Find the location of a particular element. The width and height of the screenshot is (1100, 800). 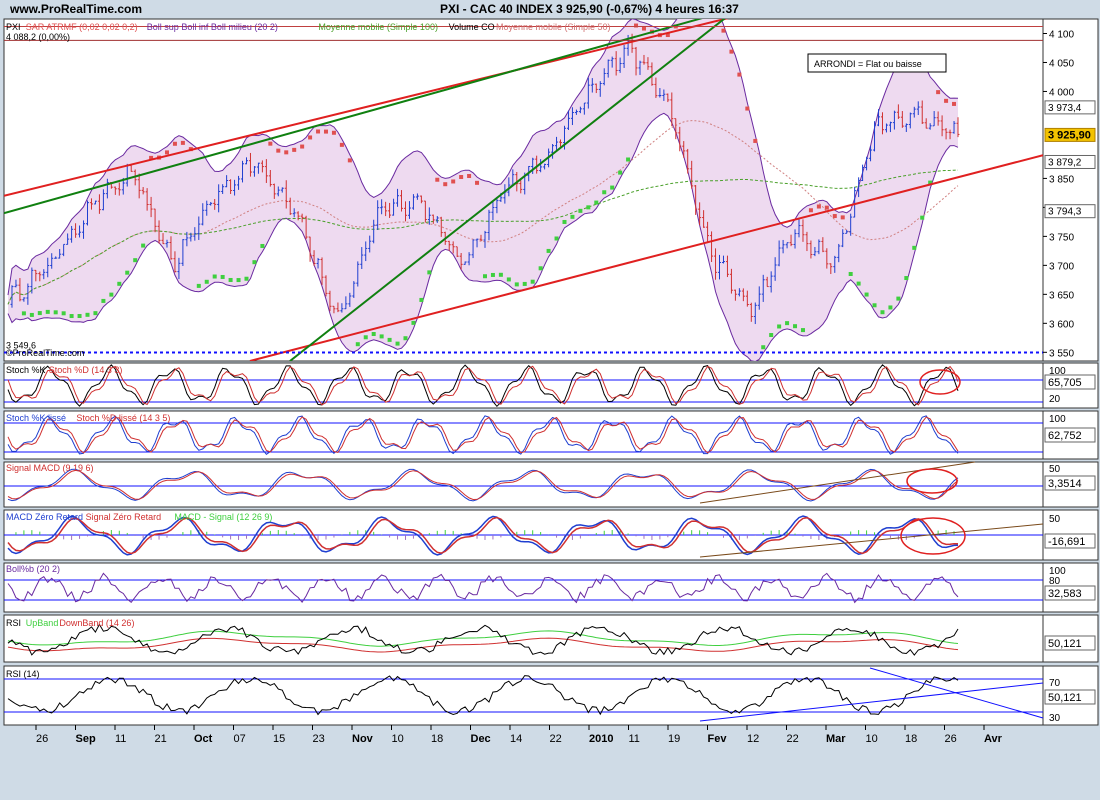

moving-average-100-line is located at coordinates (483, 237).